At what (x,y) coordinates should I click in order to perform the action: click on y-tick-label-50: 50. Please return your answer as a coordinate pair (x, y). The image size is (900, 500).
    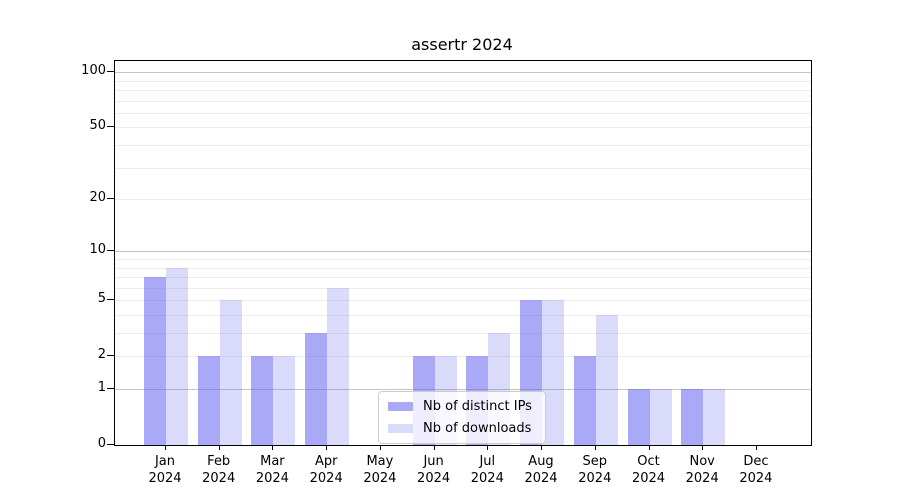
    Looking at the image, I should click on (97, 126).